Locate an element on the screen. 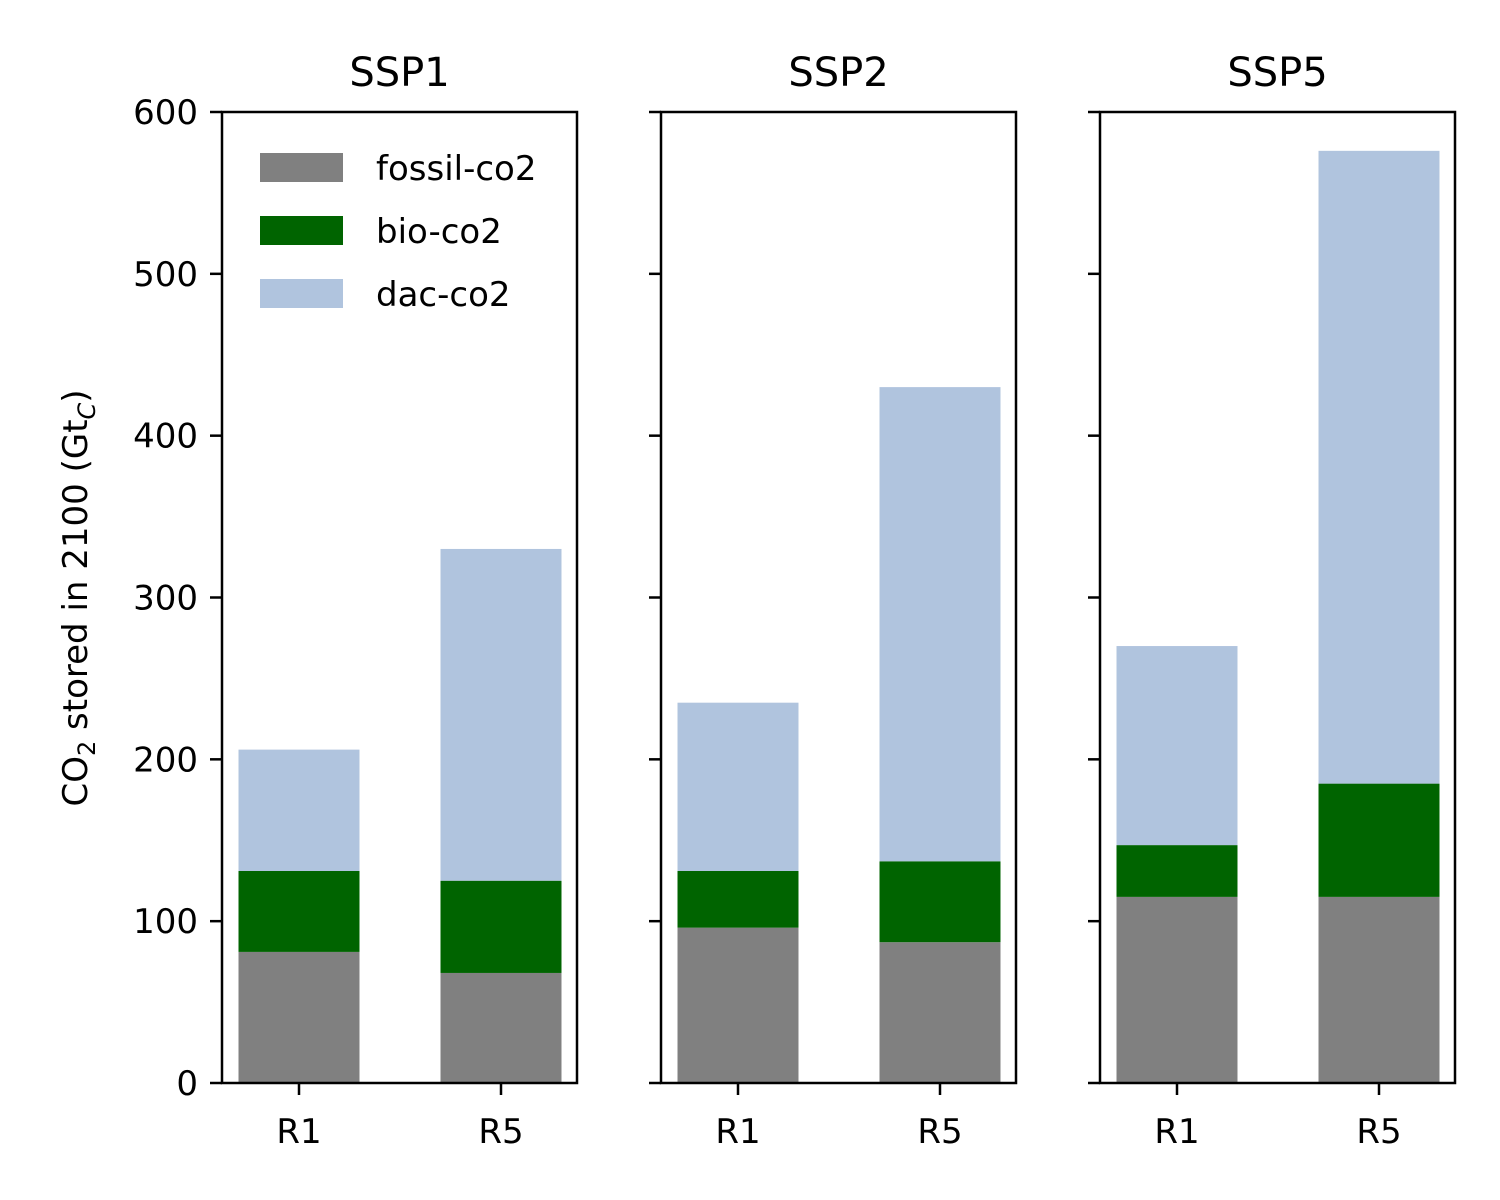 This screenshot has width=1500, height=1200. y-tick-label: 500 is located at coordinates (165, 275).